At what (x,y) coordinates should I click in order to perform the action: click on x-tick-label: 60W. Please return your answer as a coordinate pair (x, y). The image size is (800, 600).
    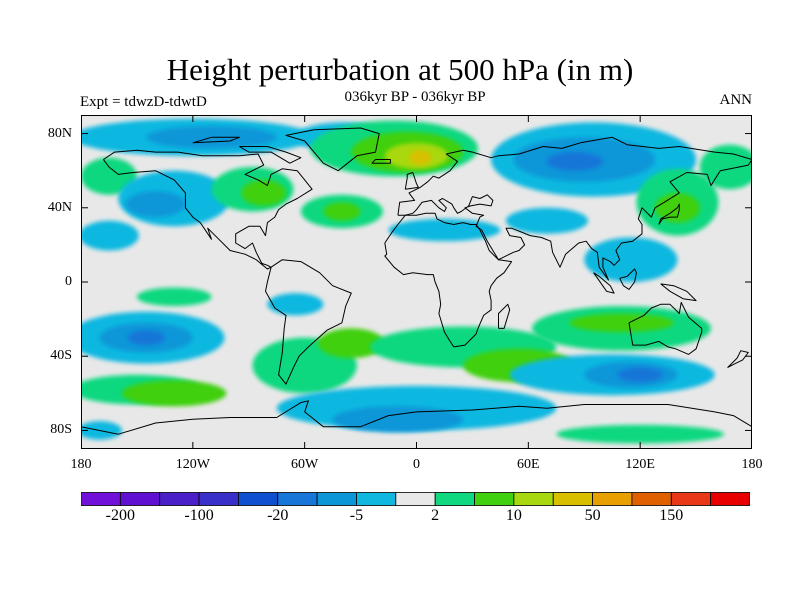
    Looking at the image, I should click on (305, 464).